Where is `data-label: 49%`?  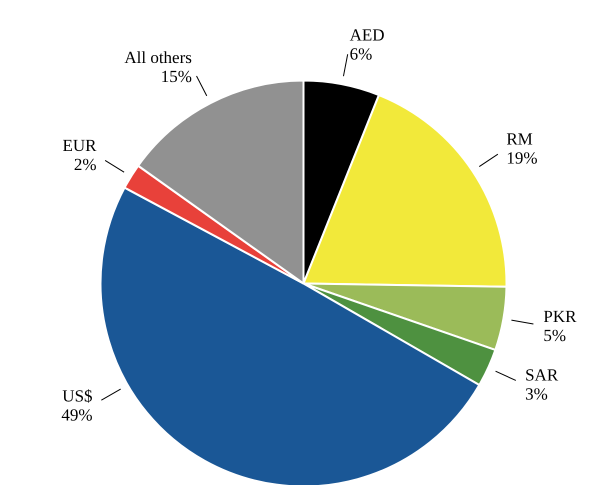
data-label: 49% is located at coordinates (77, 414).